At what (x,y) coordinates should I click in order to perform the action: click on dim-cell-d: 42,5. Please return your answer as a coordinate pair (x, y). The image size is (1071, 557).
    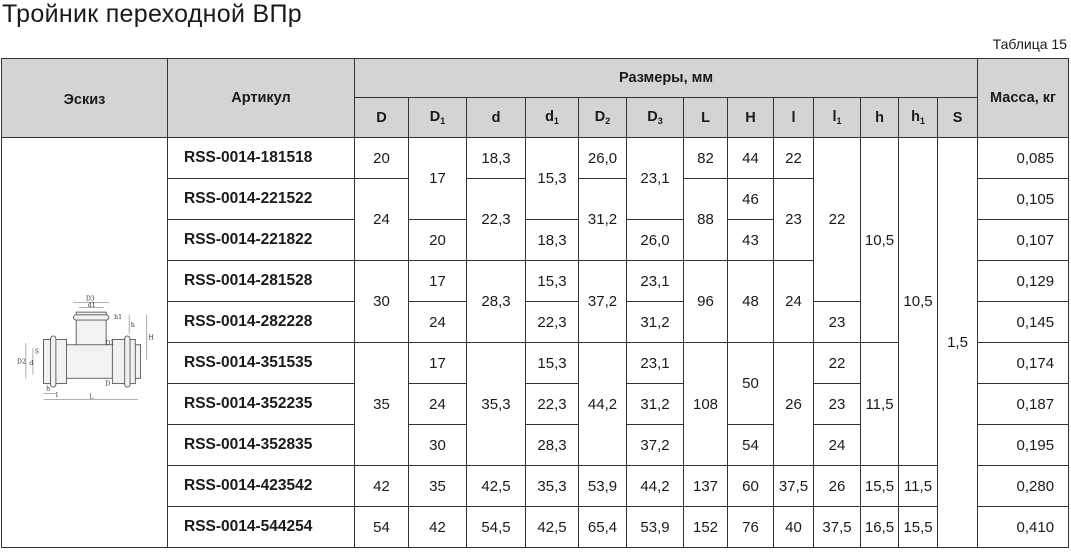
    Looking at the image, I should click on (496, 486).